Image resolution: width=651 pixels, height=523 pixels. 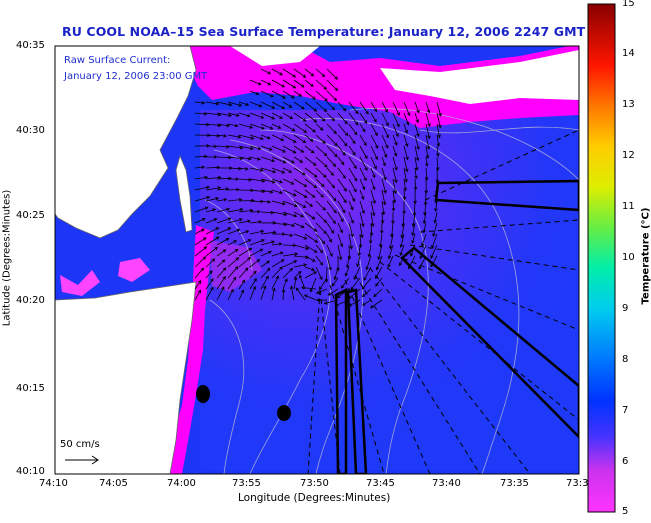 I want to click on xtick: 74:05, so click(x=113, y=483).